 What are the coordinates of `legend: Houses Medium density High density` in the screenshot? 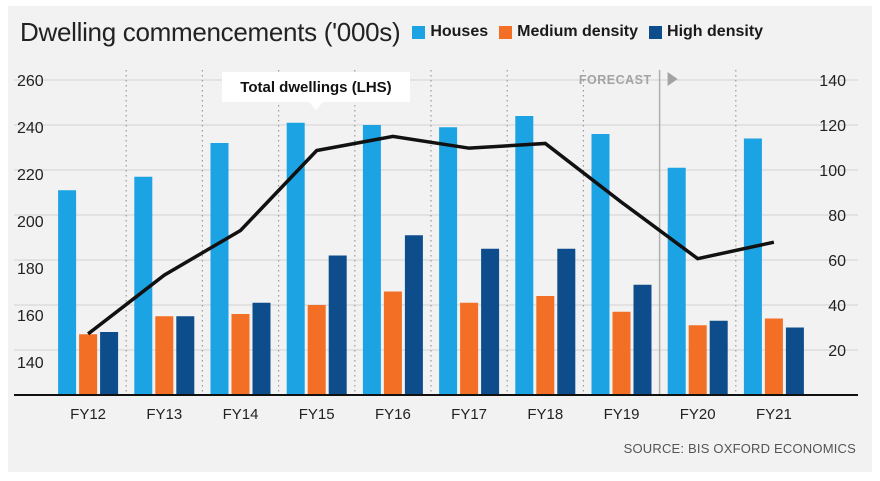 It's located at (593, 32).